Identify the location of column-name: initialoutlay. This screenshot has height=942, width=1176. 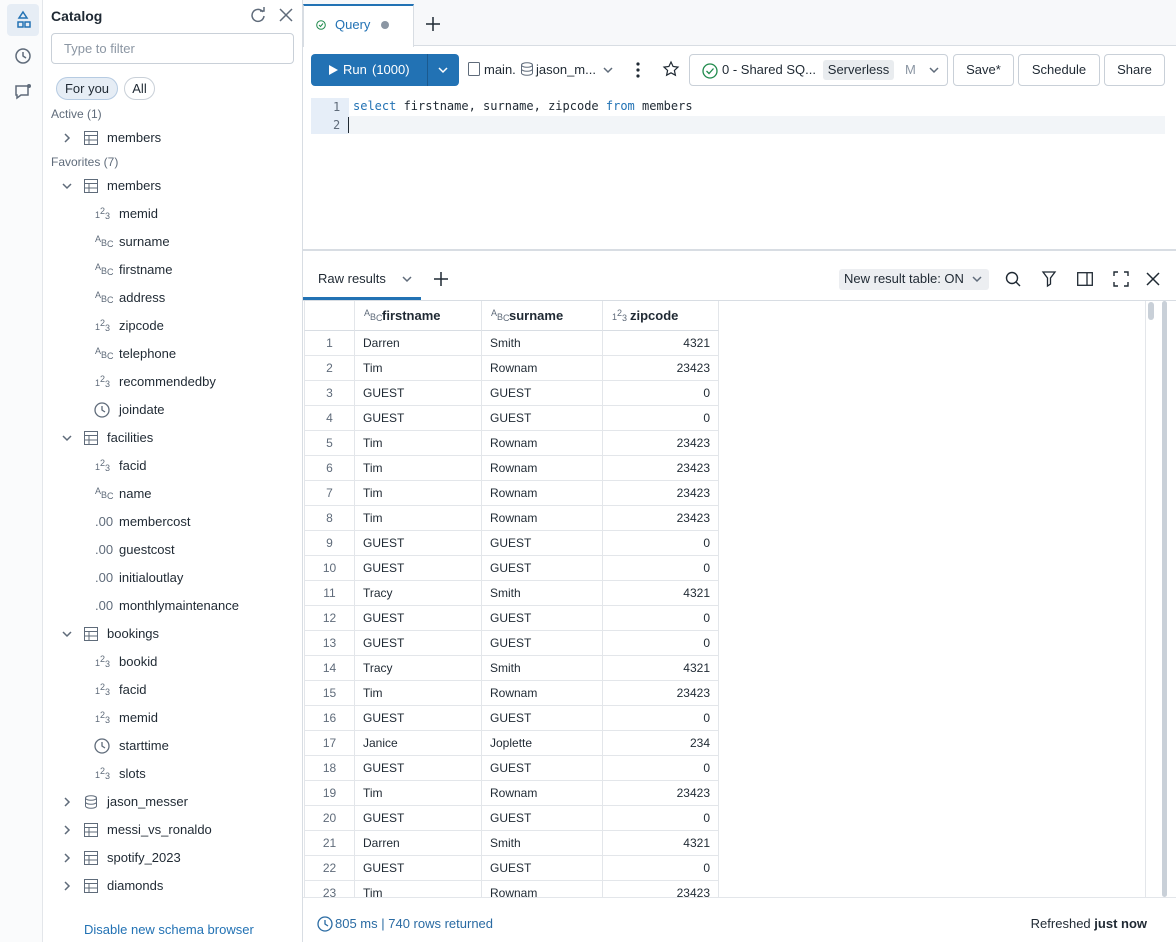
(151, 577).